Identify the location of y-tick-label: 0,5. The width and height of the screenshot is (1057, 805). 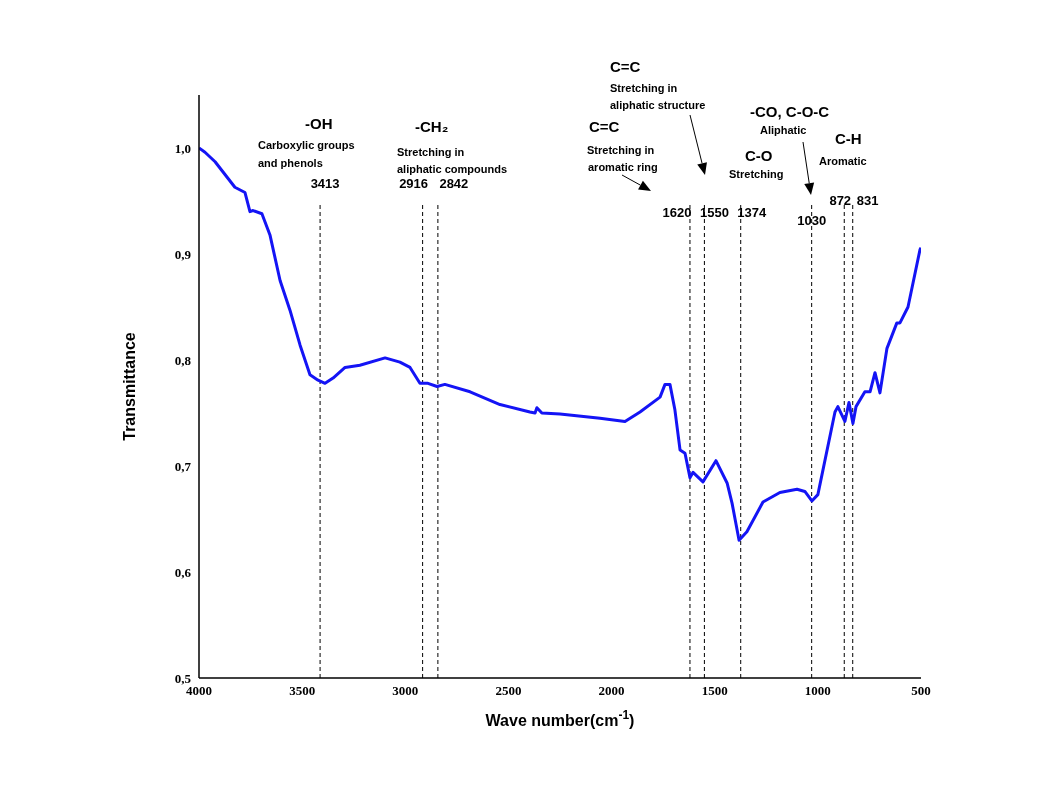
(183, 678).